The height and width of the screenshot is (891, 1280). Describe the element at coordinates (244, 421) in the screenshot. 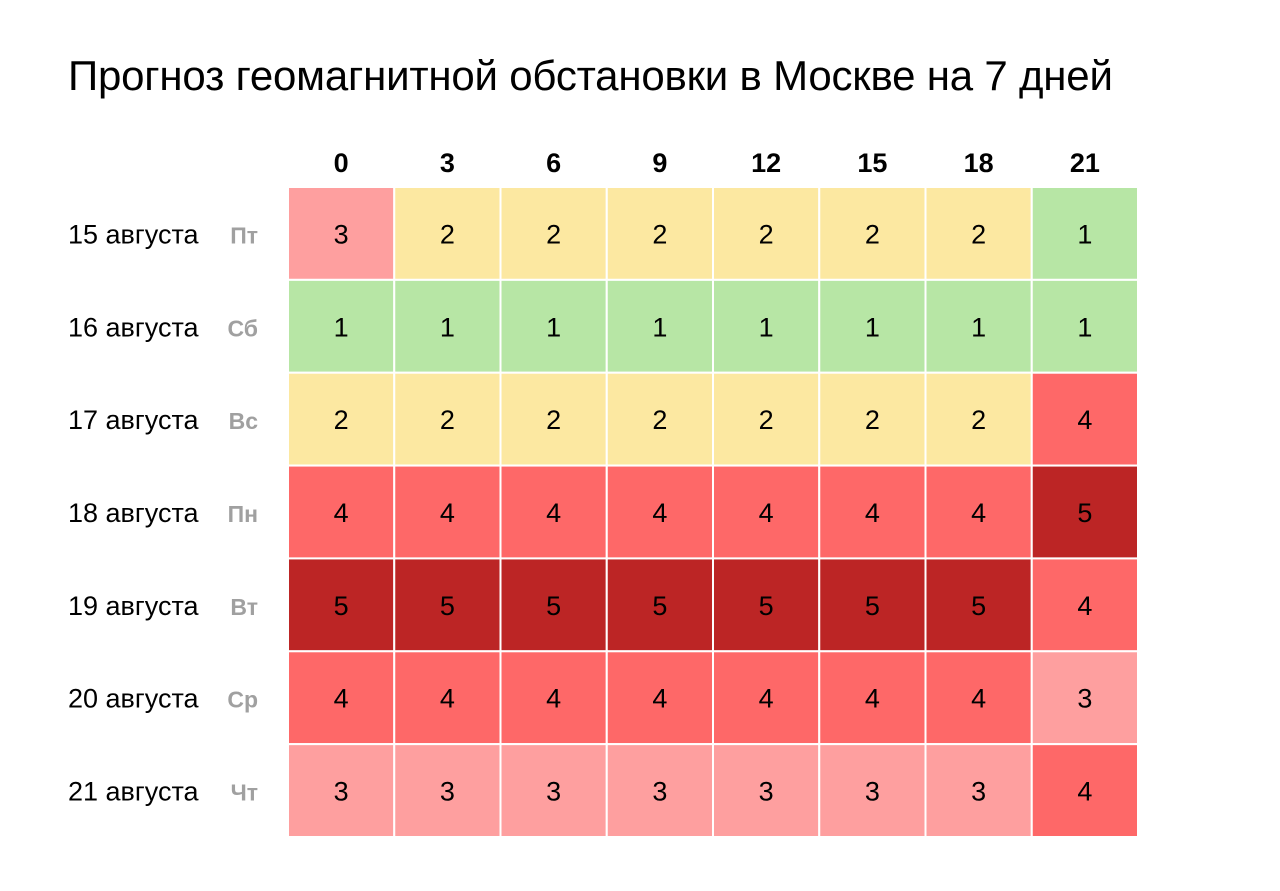

I see `row-weekday-label: Вс` at that location.